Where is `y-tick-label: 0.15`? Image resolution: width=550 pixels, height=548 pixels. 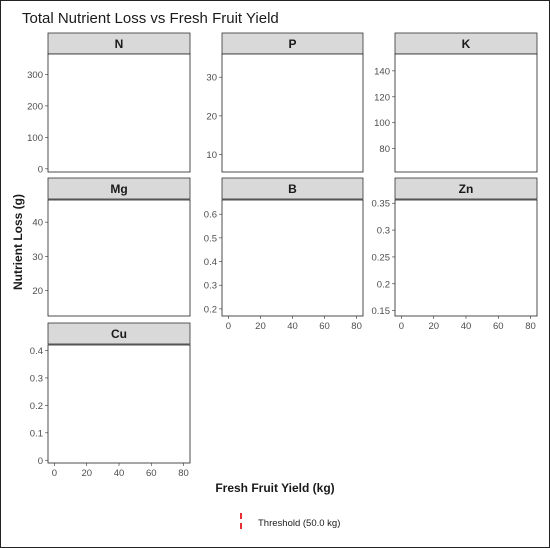
y-tick-label: 0.15 is located at coordinates (381, 311).